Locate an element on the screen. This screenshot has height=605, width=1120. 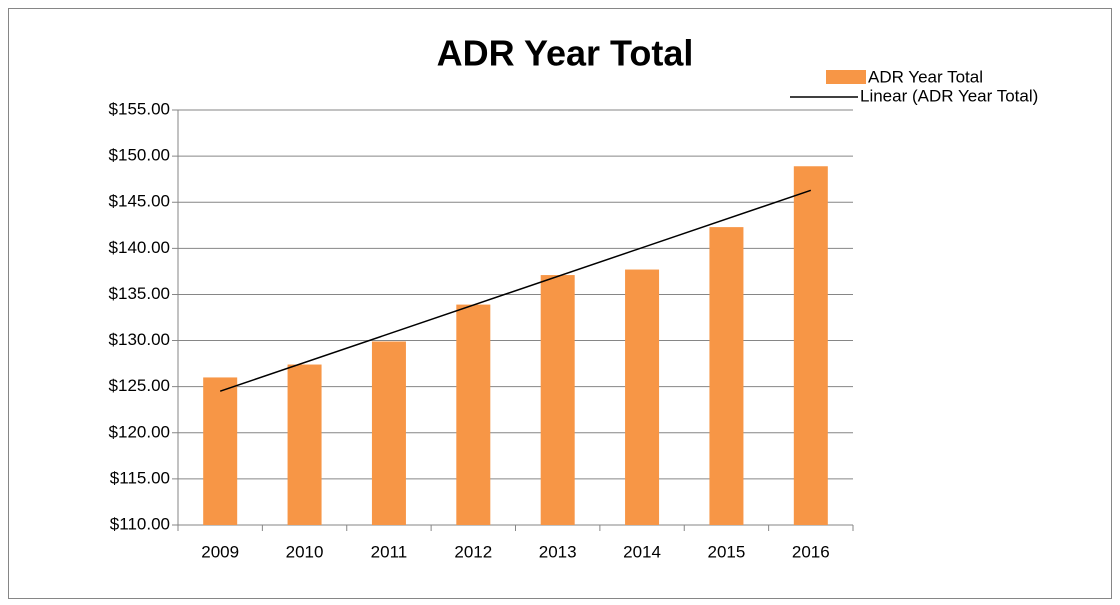
x-tick-label: 2013 is located at coordinates (558, 551).